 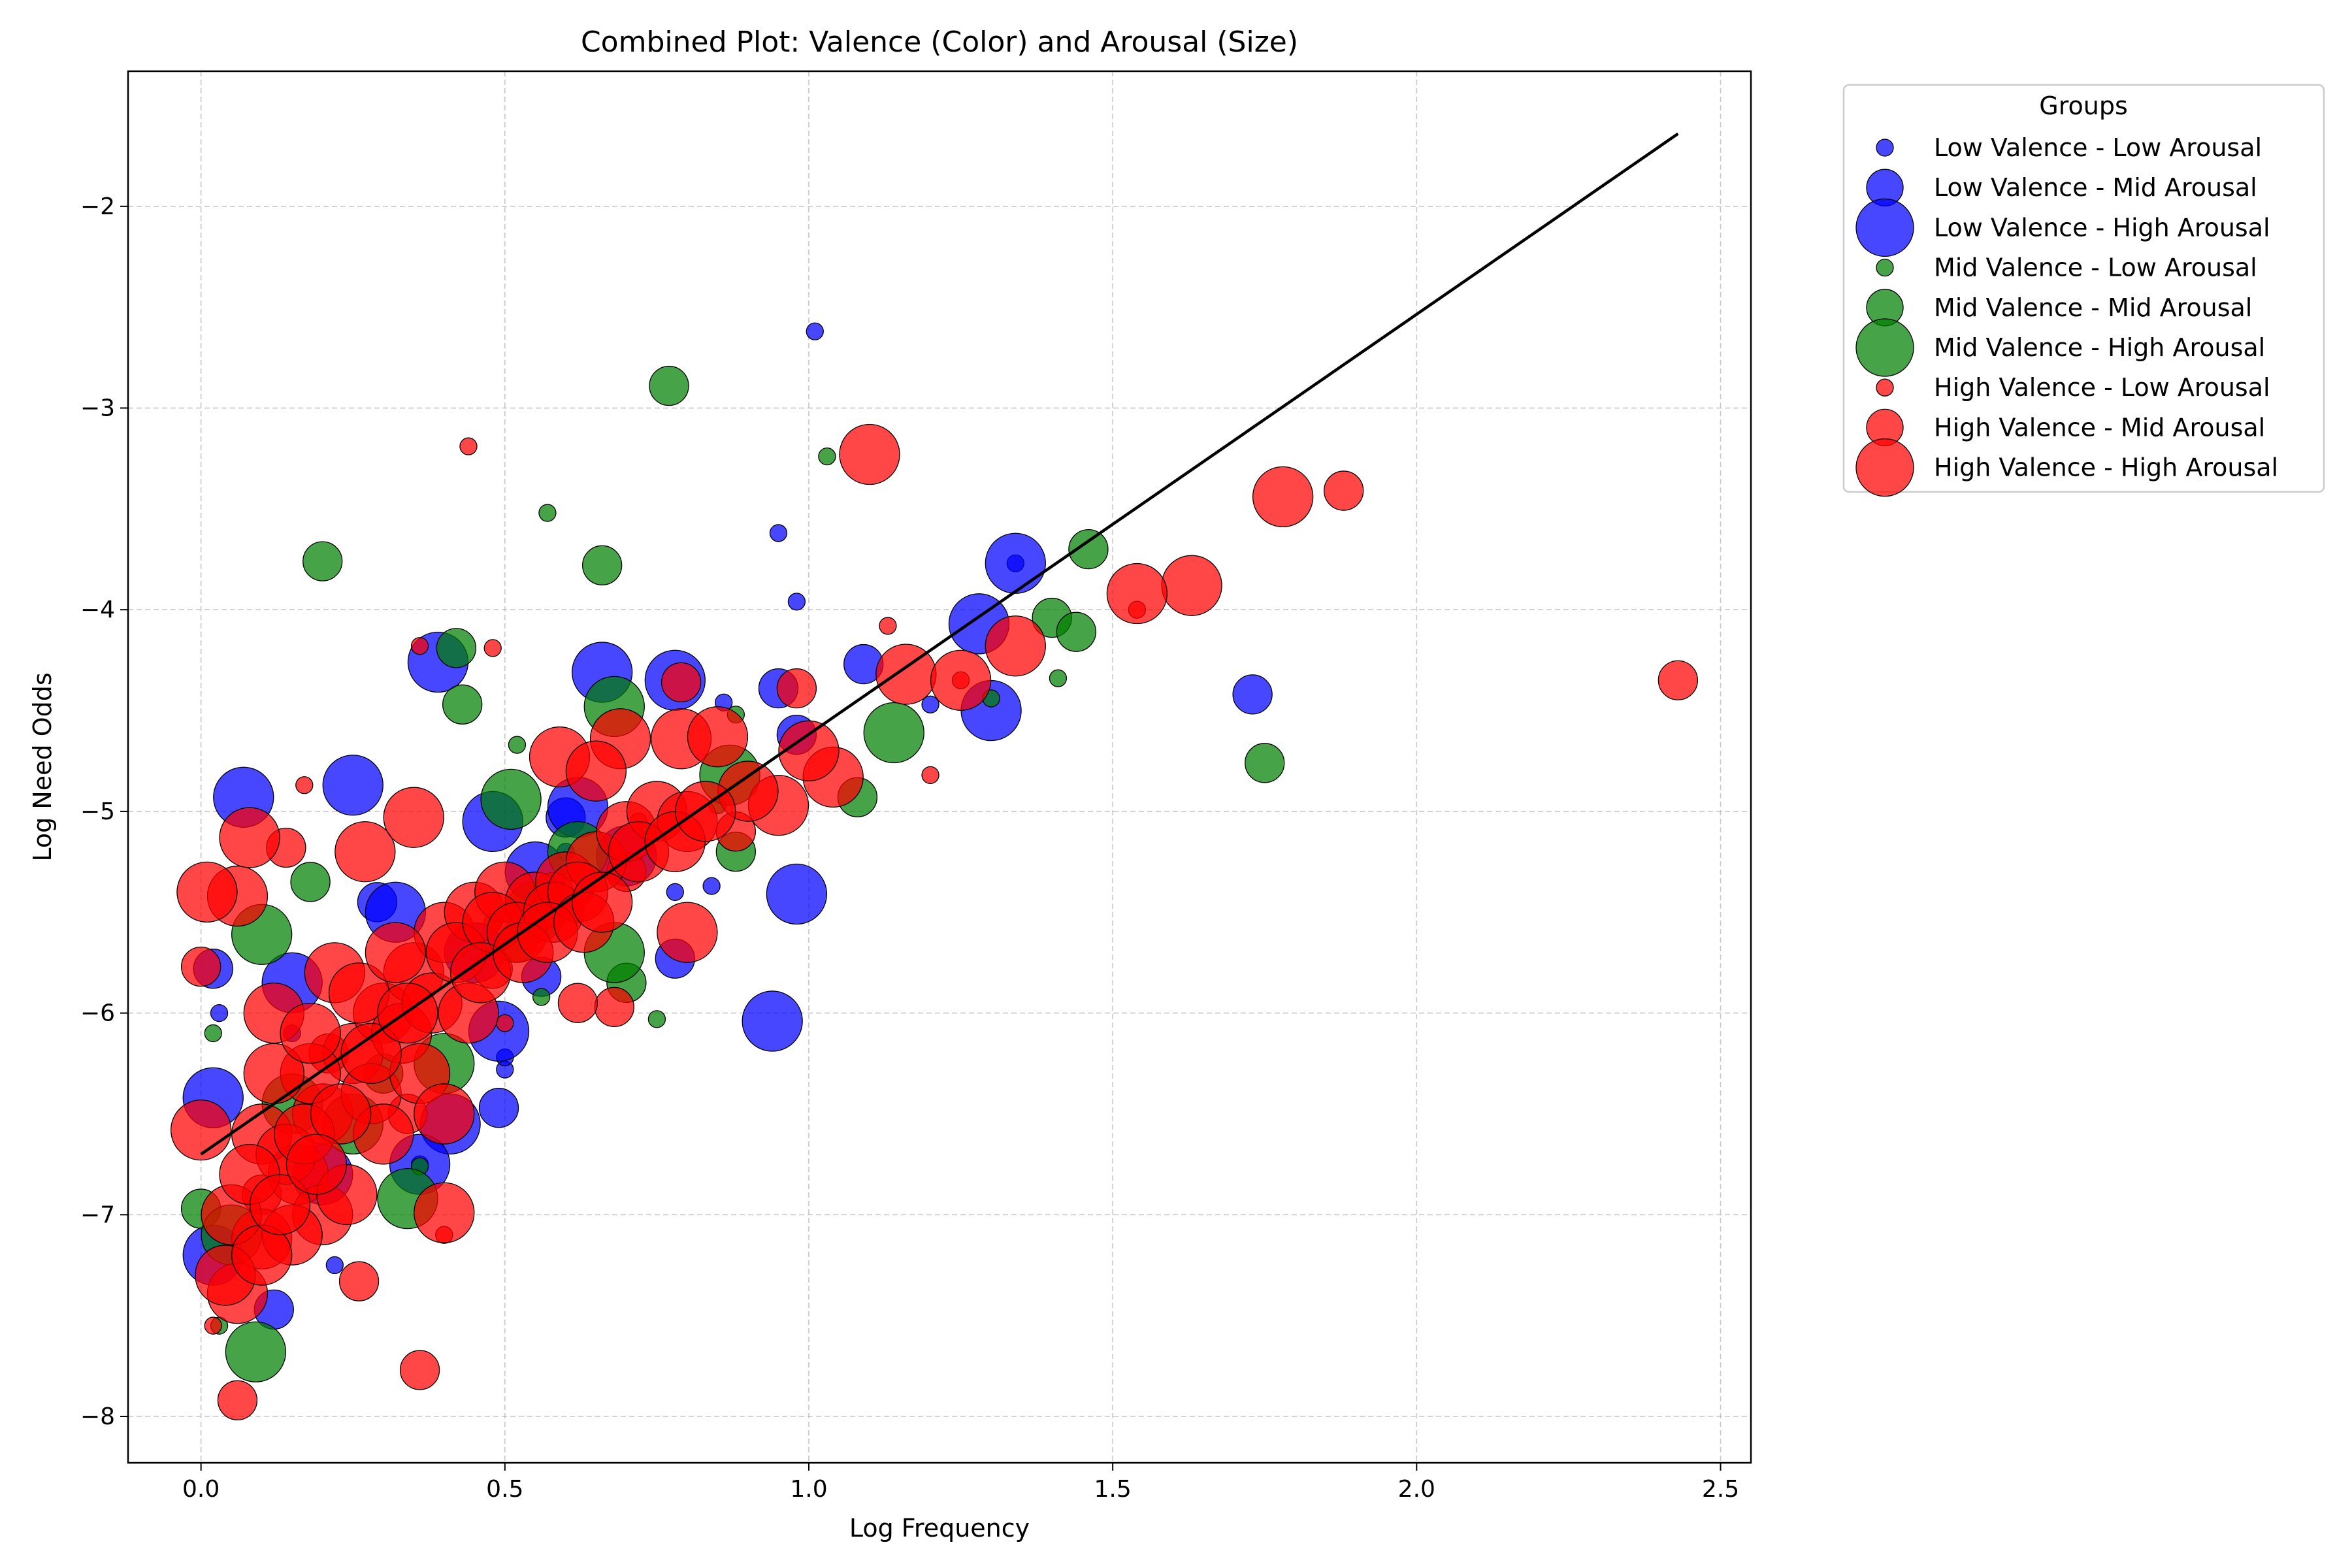 What do you see at coordinates (2106, 467) in the screenshot?
I see `legend-label: High Valence - High Arousal` at bounding box center [2106, 467].